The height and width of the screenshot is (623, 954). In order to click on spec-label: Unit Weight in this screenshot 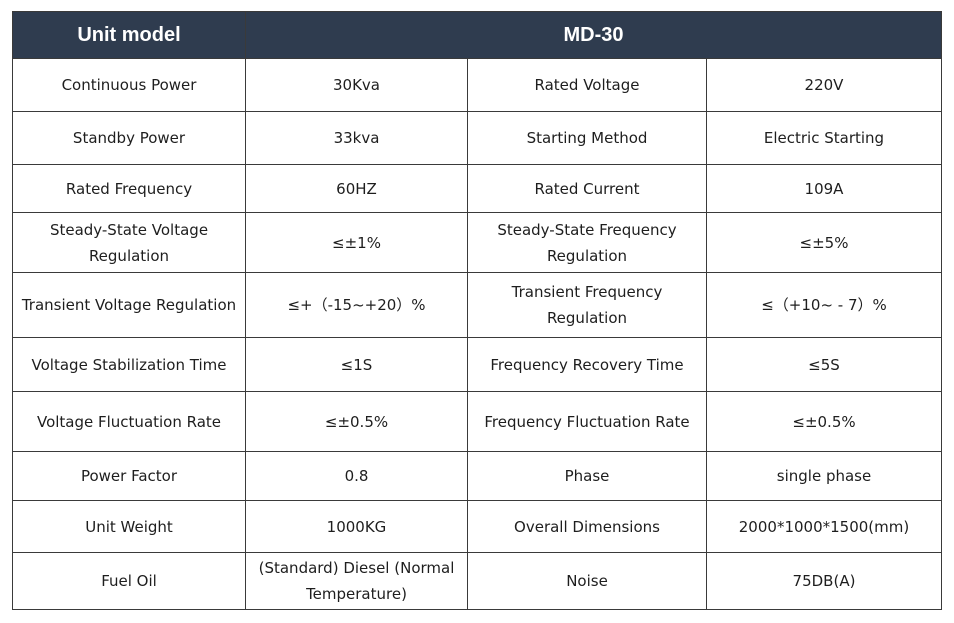, I will do `click(129, 526)`.